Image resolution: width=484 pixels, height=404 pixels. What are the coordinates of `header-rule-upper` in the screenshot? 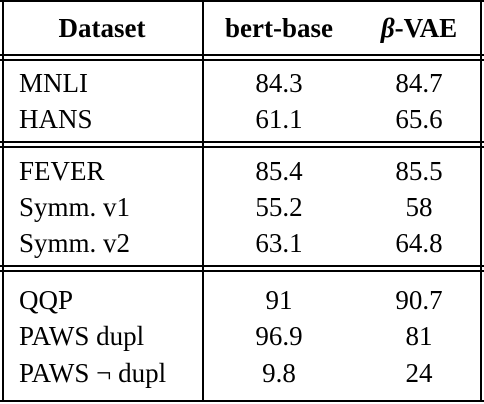 It's located at (242, 55).